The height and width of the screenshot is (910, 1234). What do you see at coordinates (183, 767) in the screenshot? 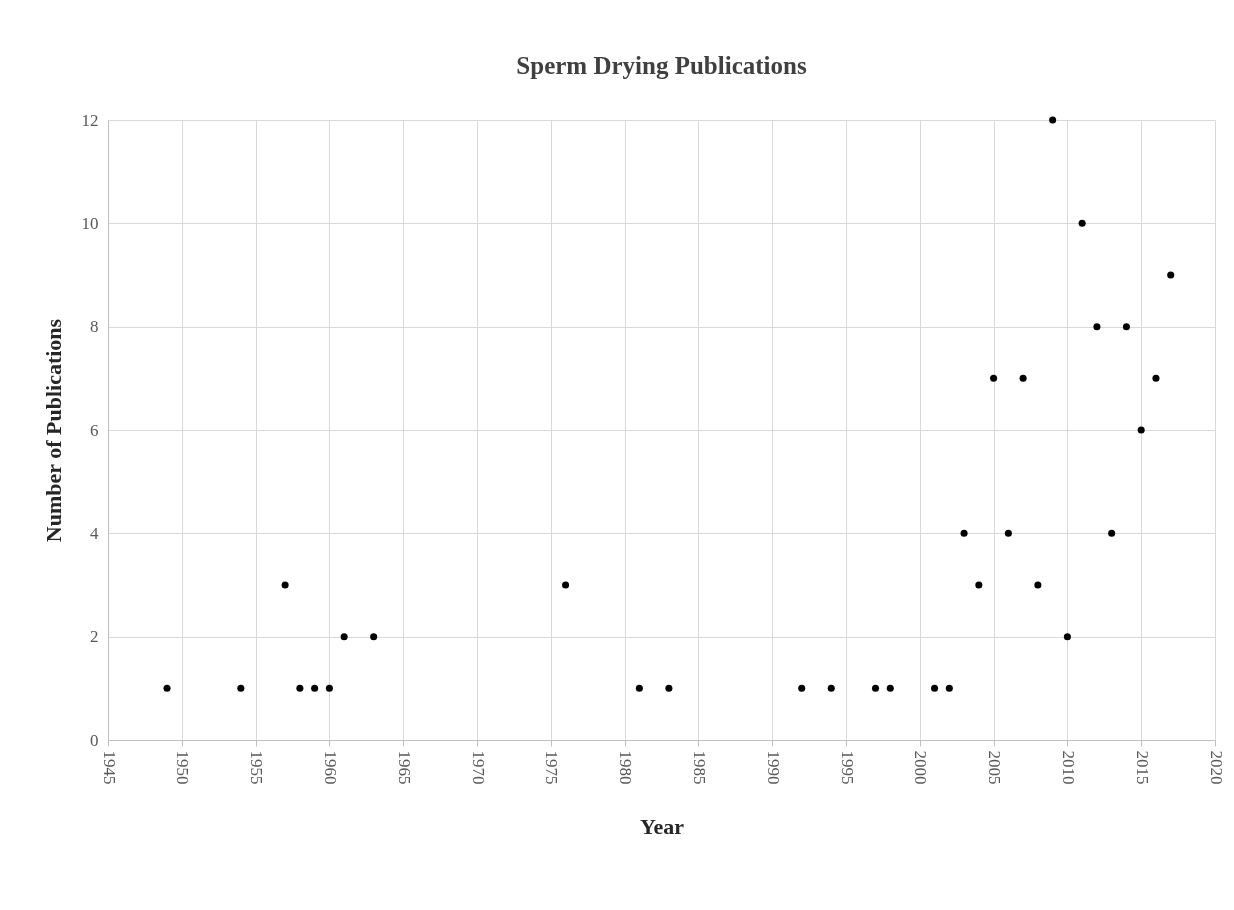
I see `x-tick-label: 1950` at bounding box center [183, 767].